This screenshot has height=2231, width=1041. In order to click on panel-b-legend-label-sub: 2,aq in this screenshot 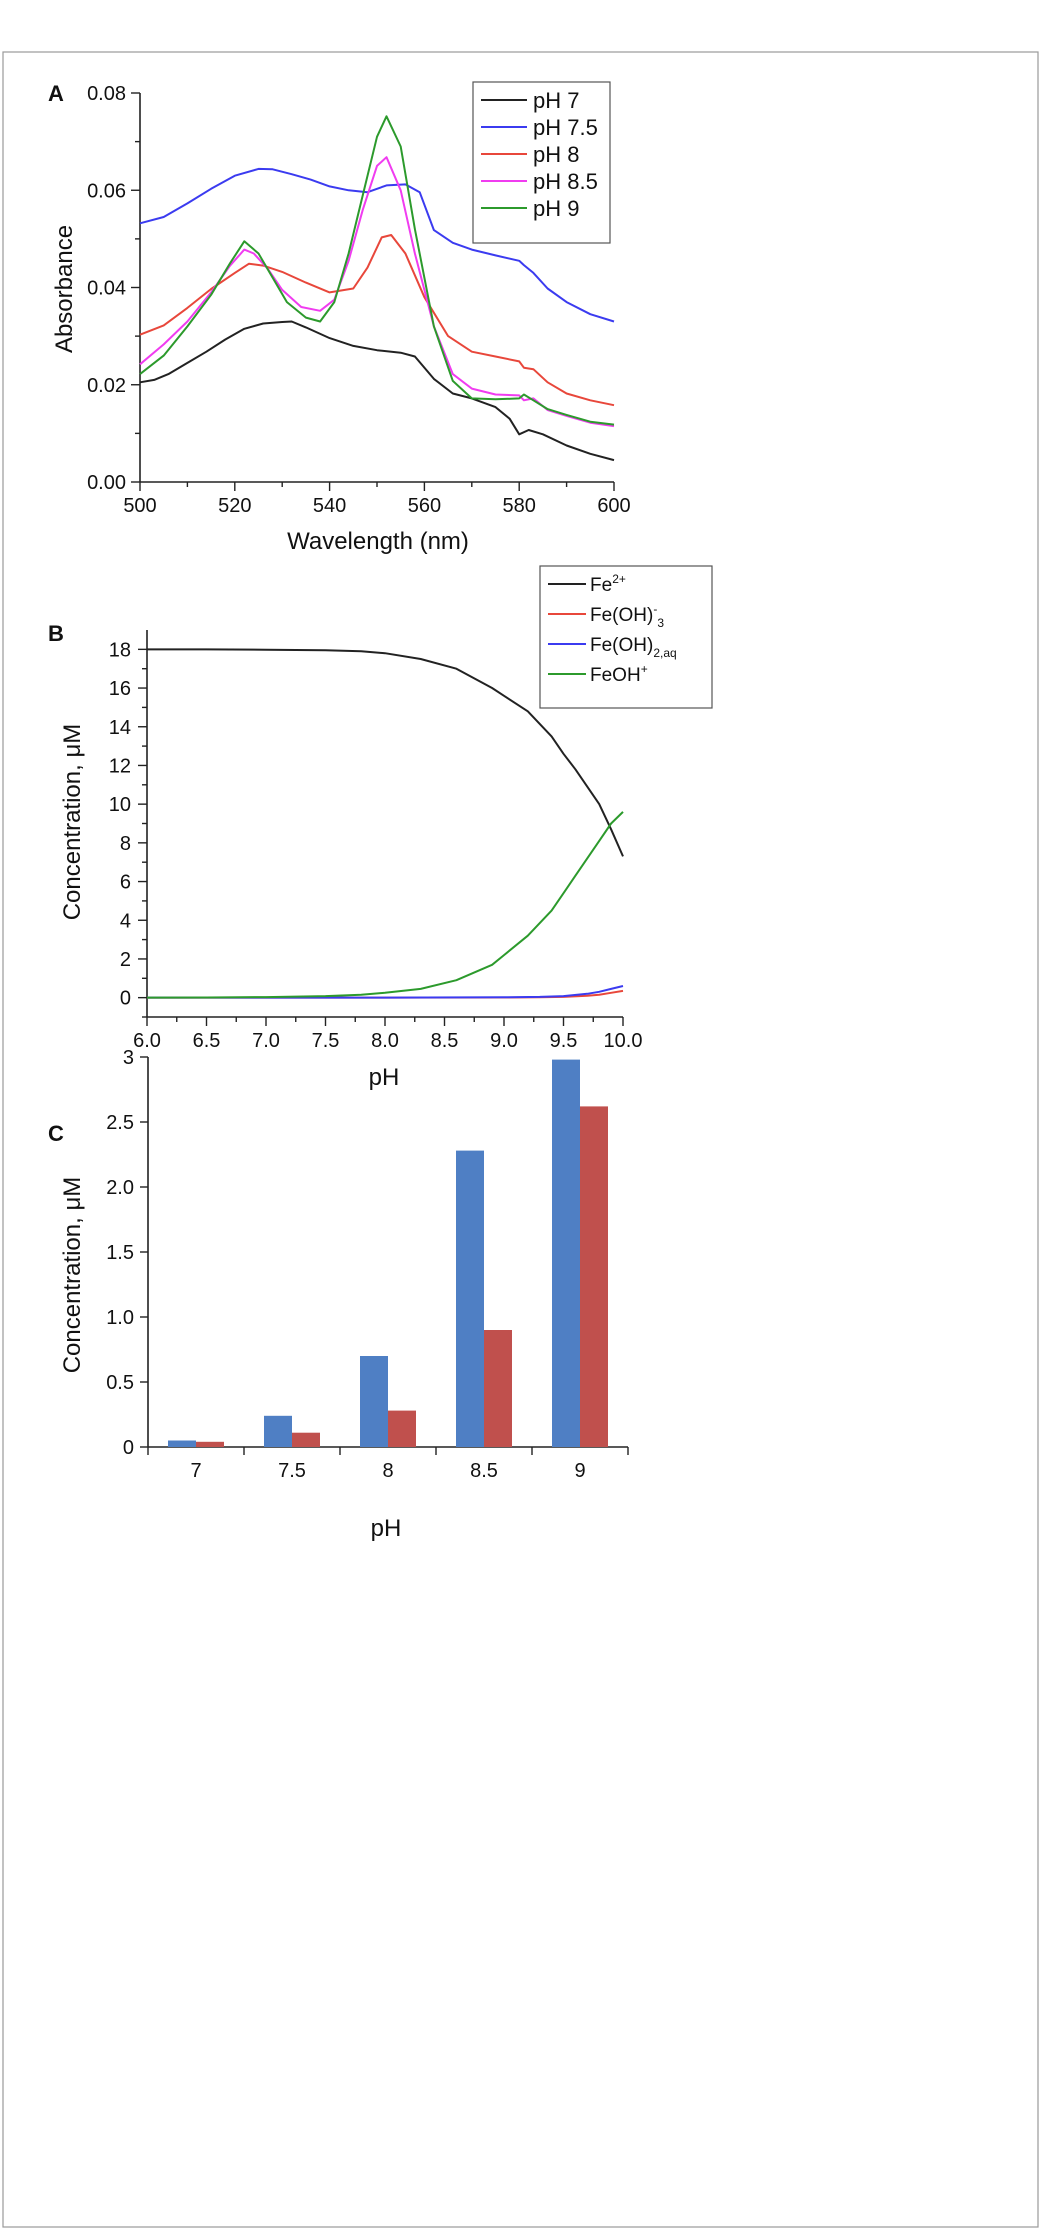, I will do `click(664, 653)`.